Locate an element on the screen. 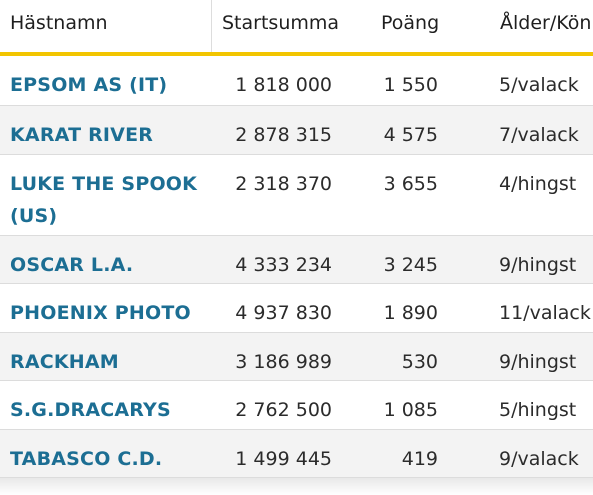 The height and width of the screenshot is (495, 593). age-sex-value: 4/hingst is located at coordinates (538, 184).